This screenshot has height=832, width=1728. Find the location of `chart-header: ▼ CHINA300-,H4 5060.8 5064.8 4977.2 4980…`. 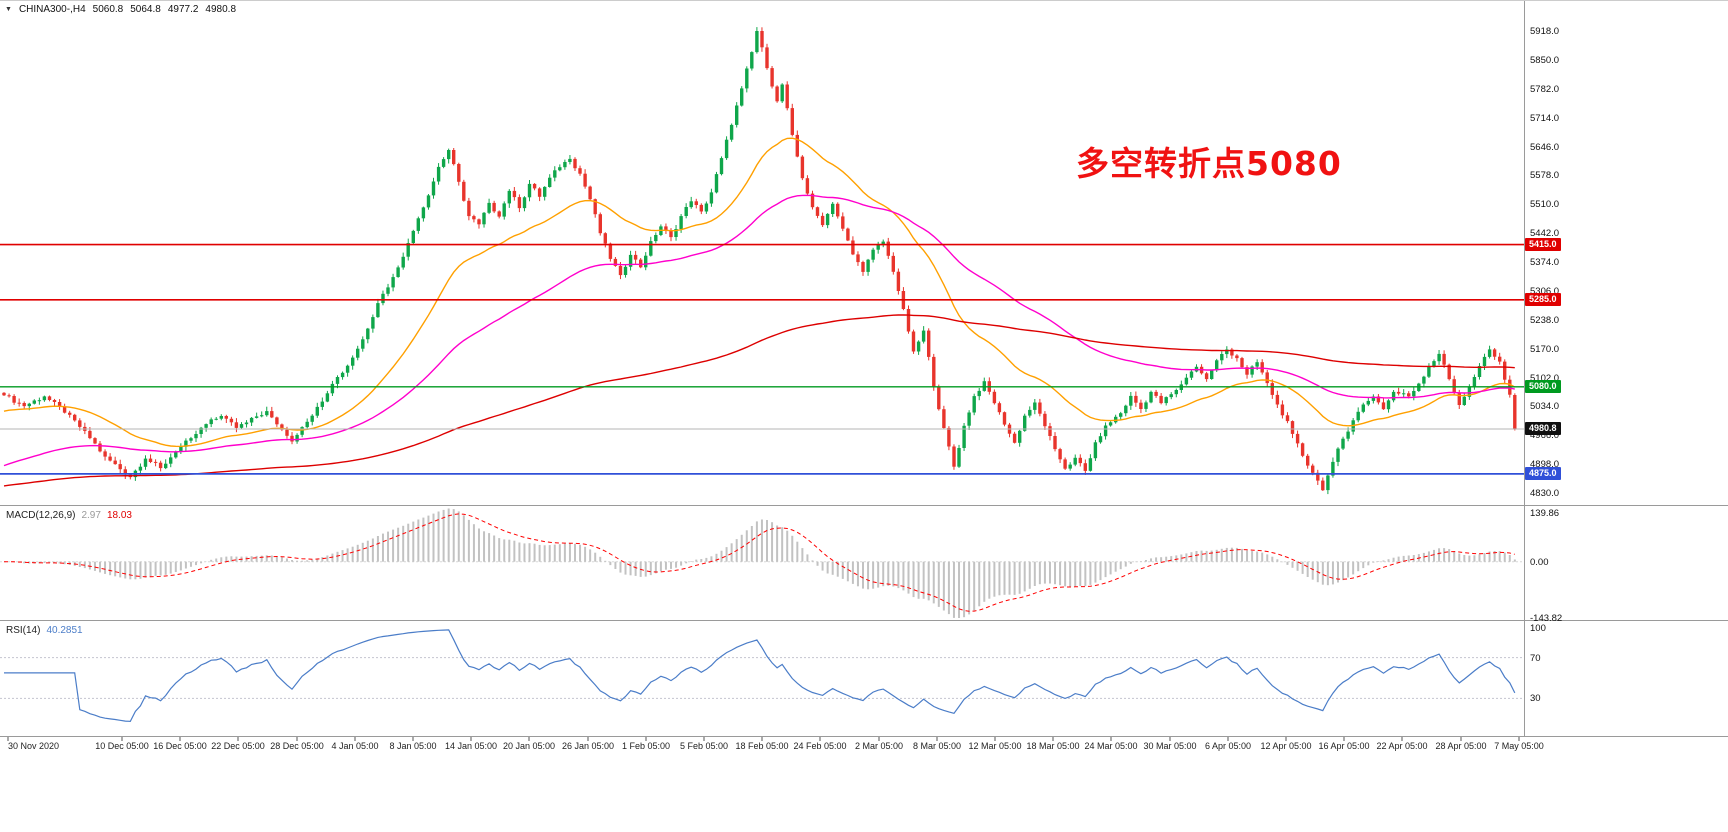

chart-header: ▼ CHINA300-,H4 5060.8 5064.8 4977.2 4980… is located at coordinates (120, 9).